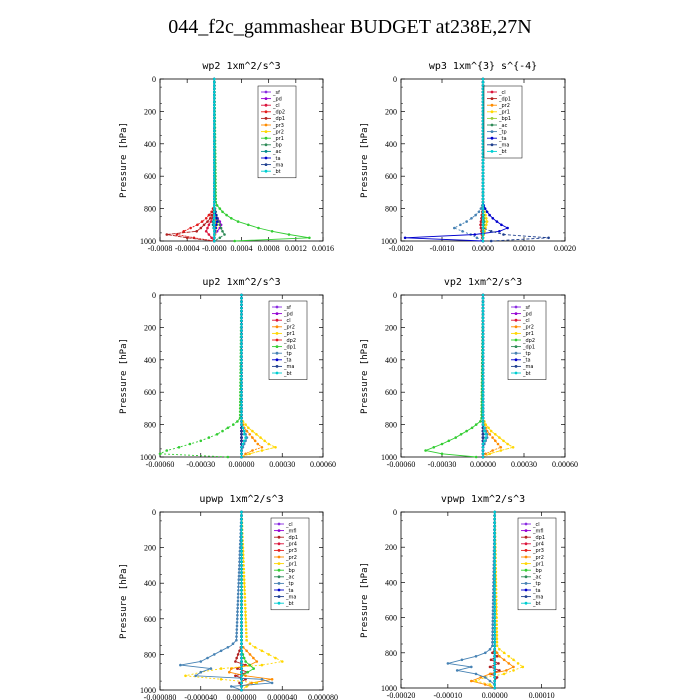 The width and height of the screenshot is (700, 700). Describe the element at coordinates (538, 551) in the screenshot. I see `legend-label: _pr3` at that location.